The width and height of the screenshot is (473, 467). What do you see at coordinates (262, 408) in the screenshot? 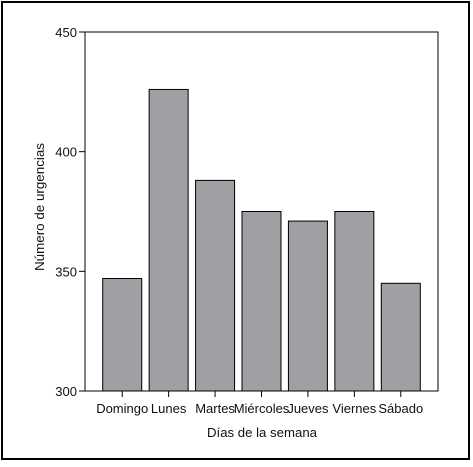
I see `x-tick-label: Miércoles` at bounding box center [262, 408].